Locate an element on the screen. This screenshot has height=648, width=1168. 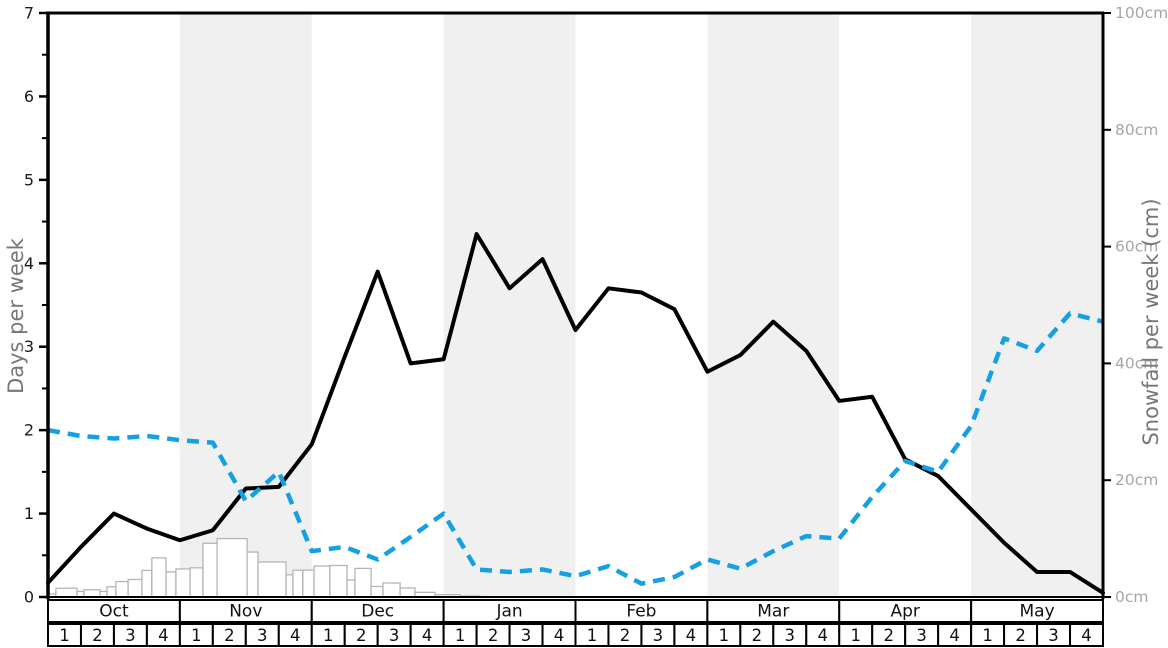
week-cell is located at coordinates (1086, 635).